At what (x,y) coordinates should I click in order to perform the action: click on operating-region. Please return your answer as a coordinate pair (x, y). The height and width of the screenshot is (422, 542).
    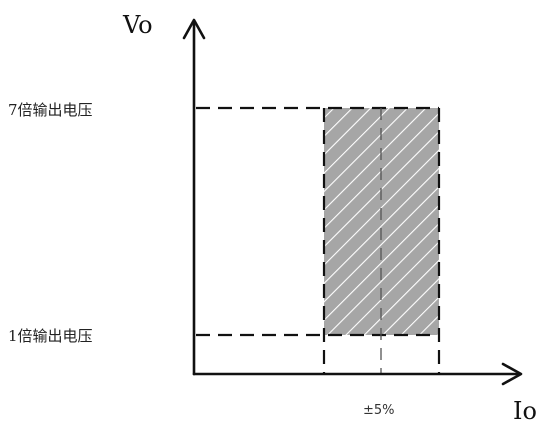
    Looking at the image, I should click on (381, 221).